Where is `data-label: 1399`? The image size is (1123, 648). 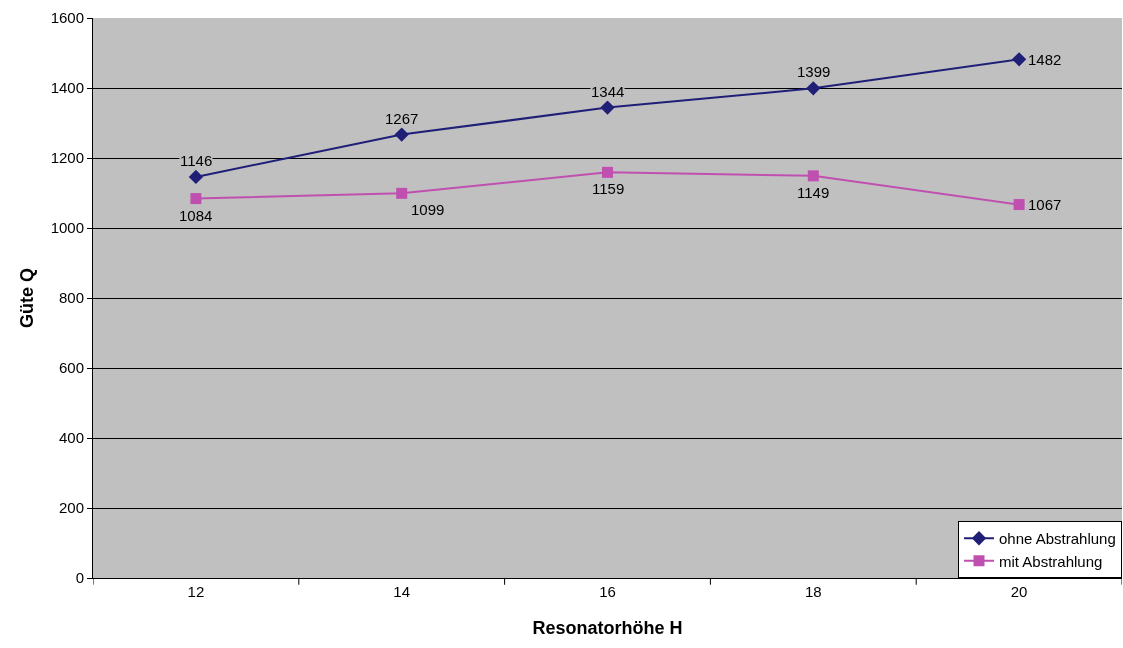
data-label: 1399 is located at coordinates (814, 71).